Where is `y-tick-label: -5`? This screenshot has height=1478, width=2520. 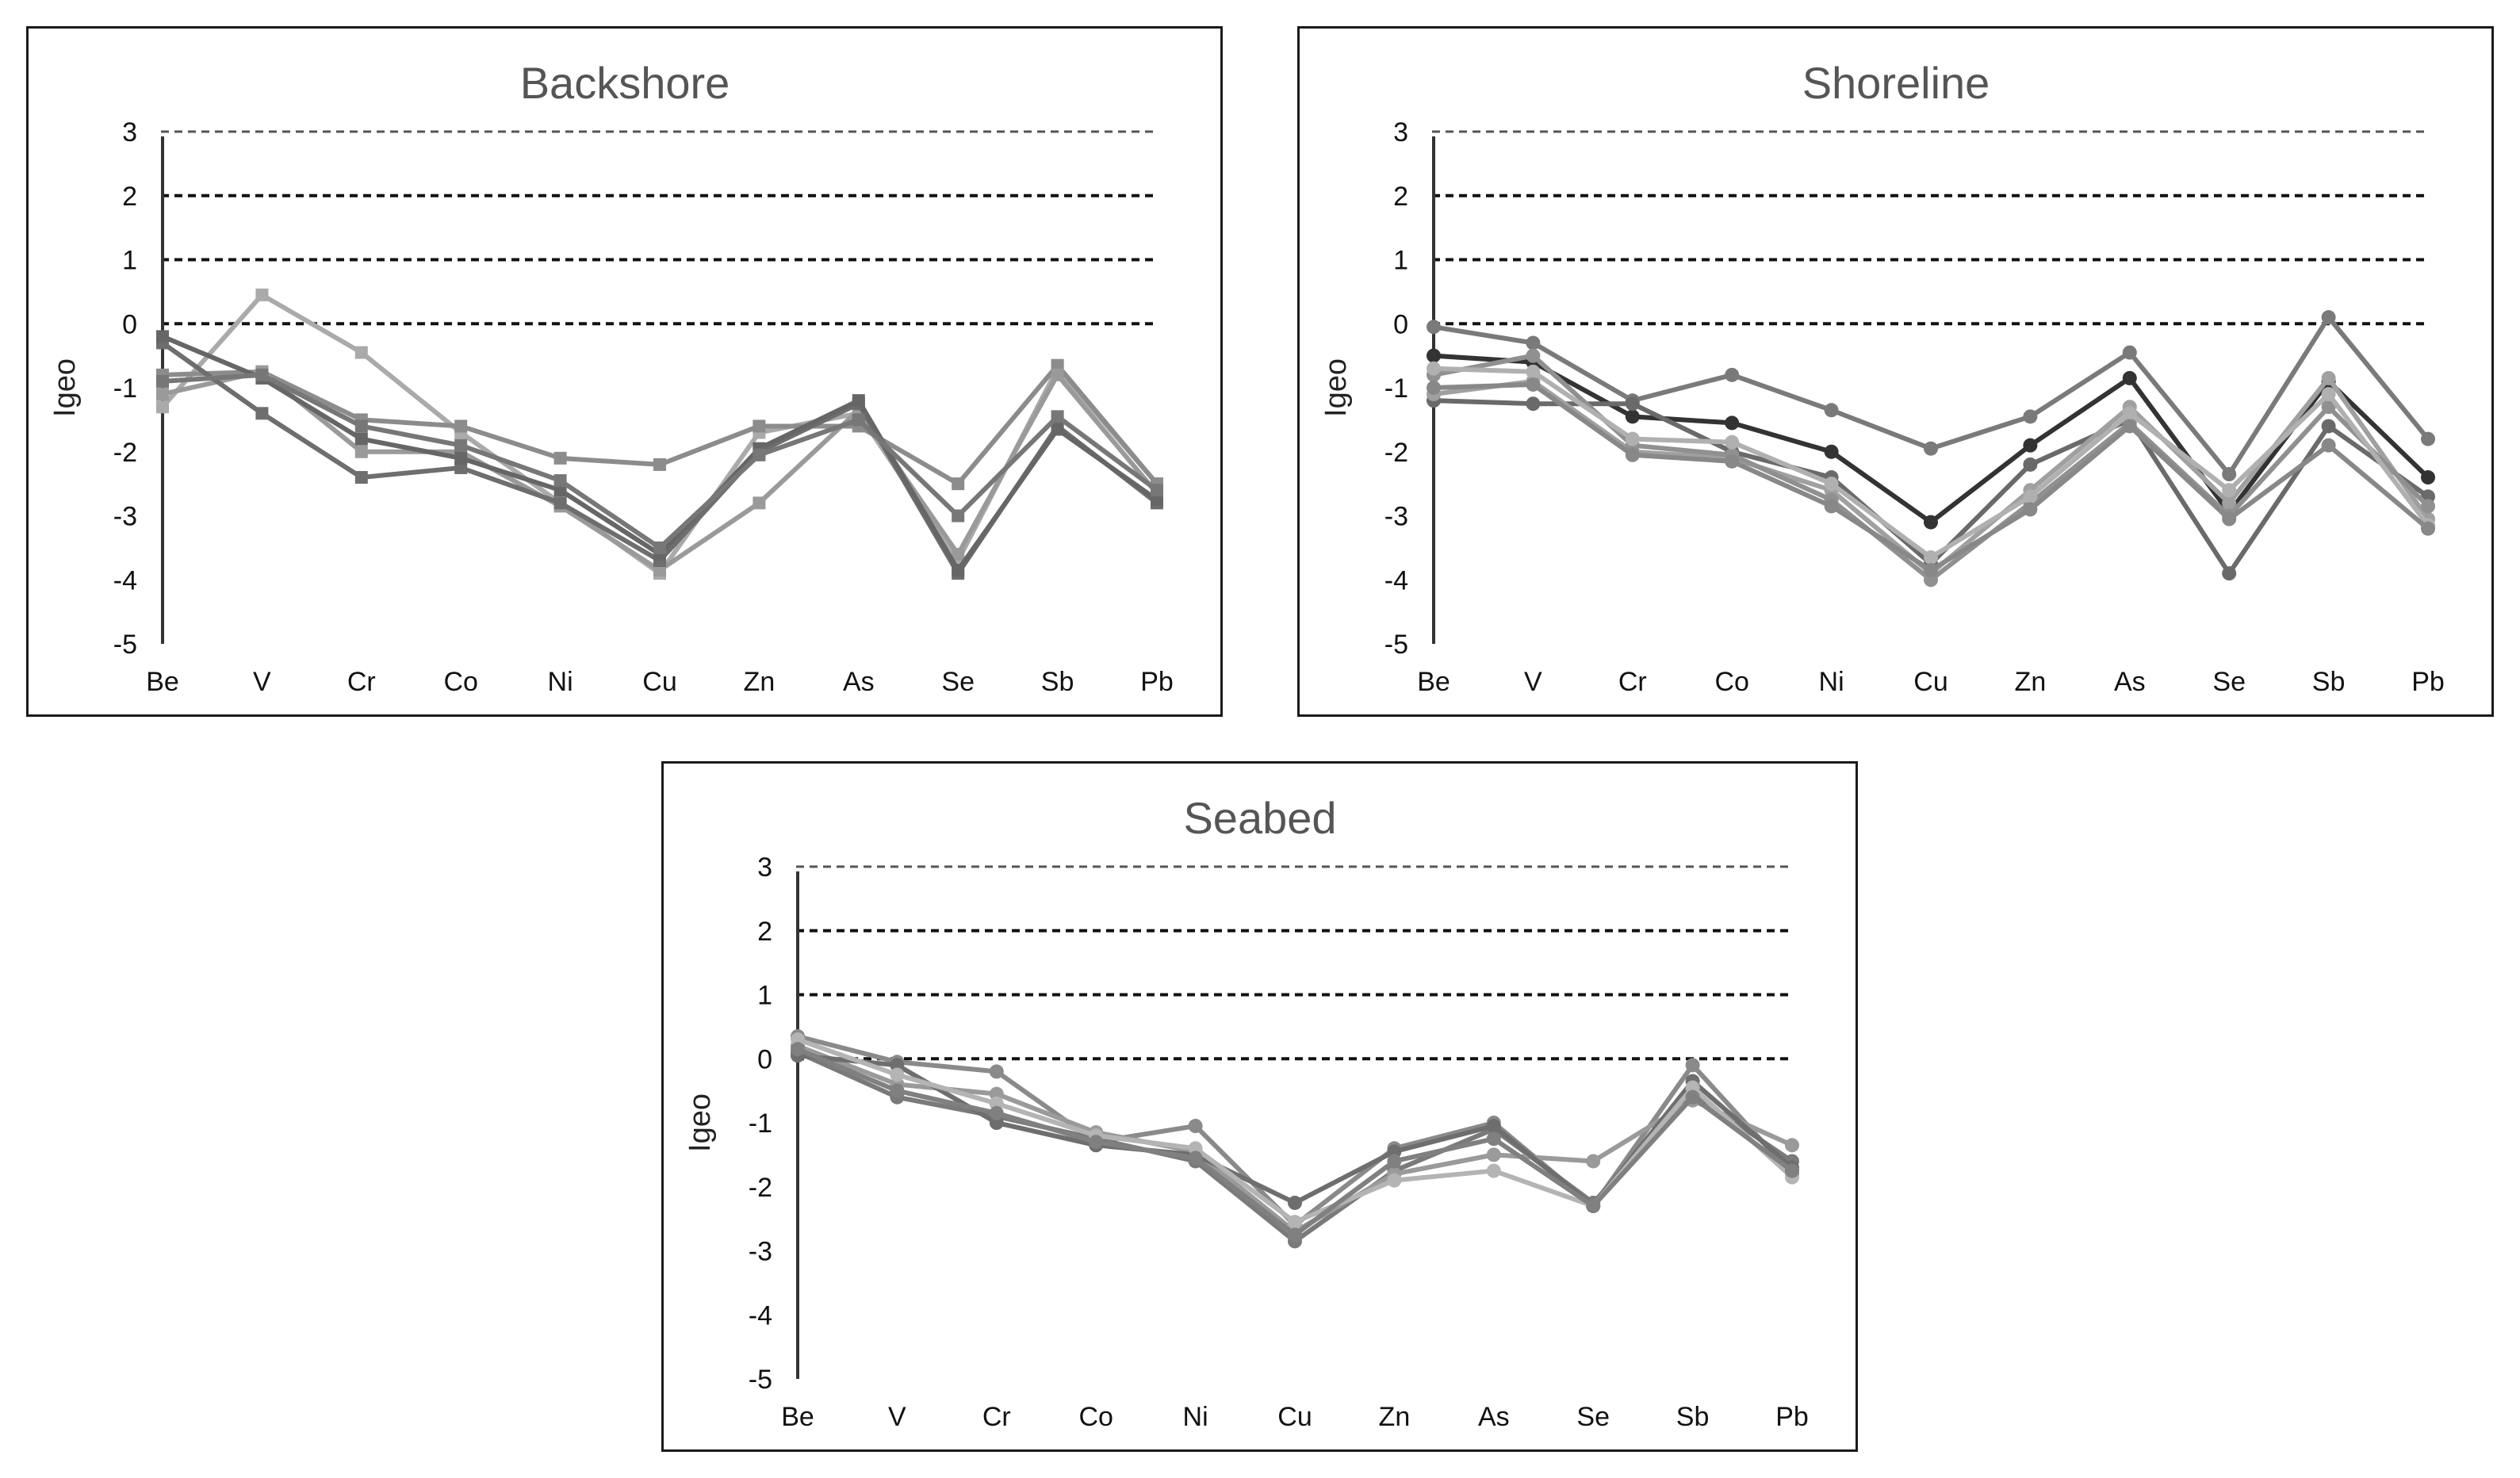 y-tick-label: -5 is located at coordinates (1396, 645).